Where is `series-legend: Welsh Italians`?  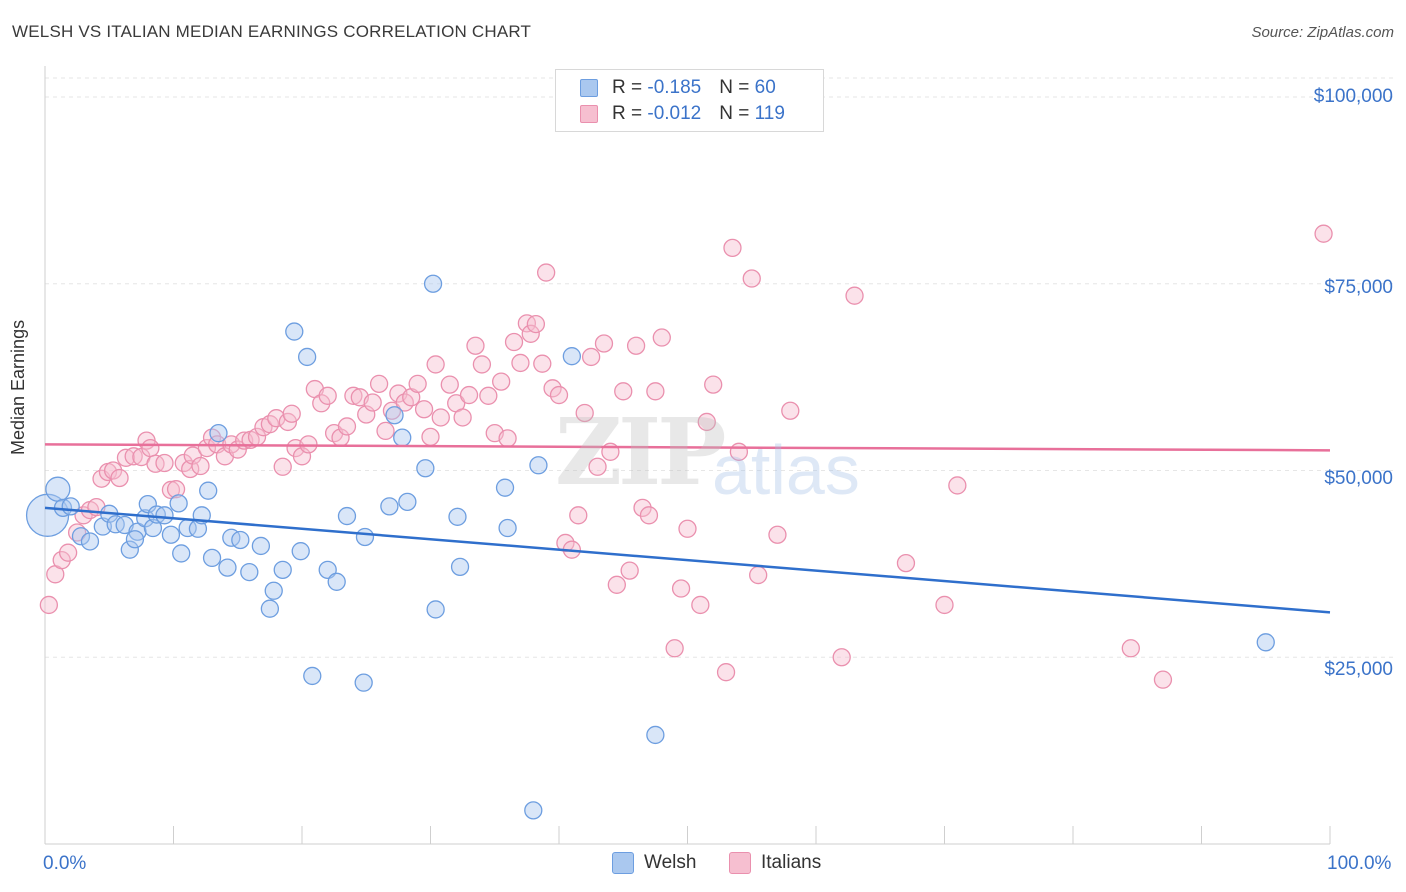
series-legend: Welsh Italians is located at coordinates (703, 865).